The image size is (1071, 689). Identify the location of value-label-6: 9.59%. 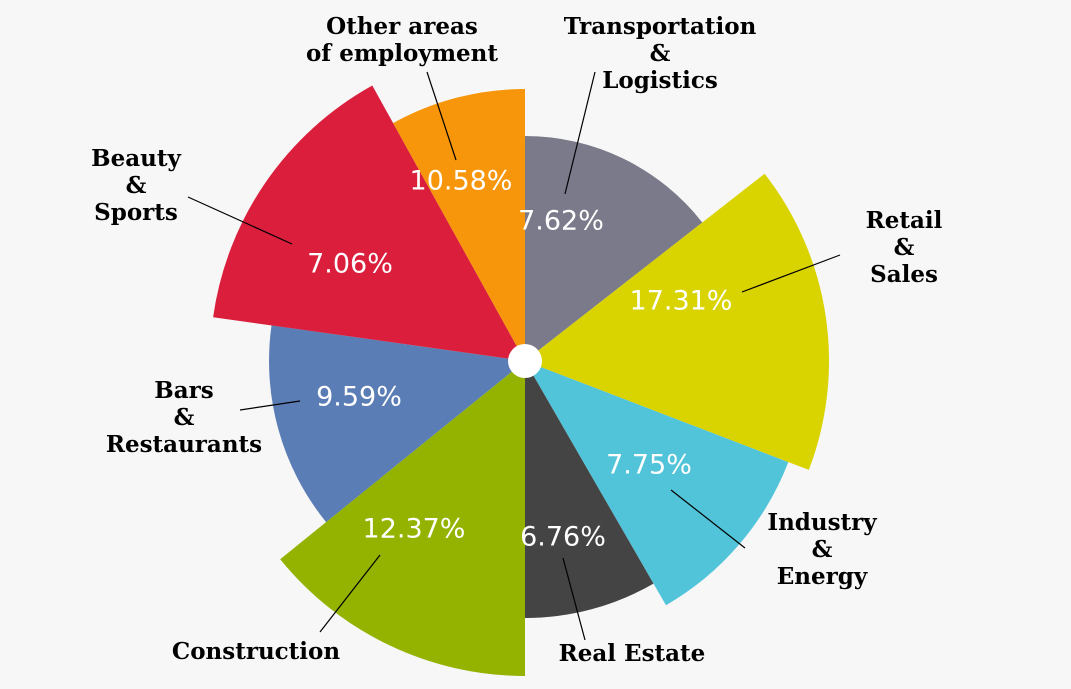
(359, 397).